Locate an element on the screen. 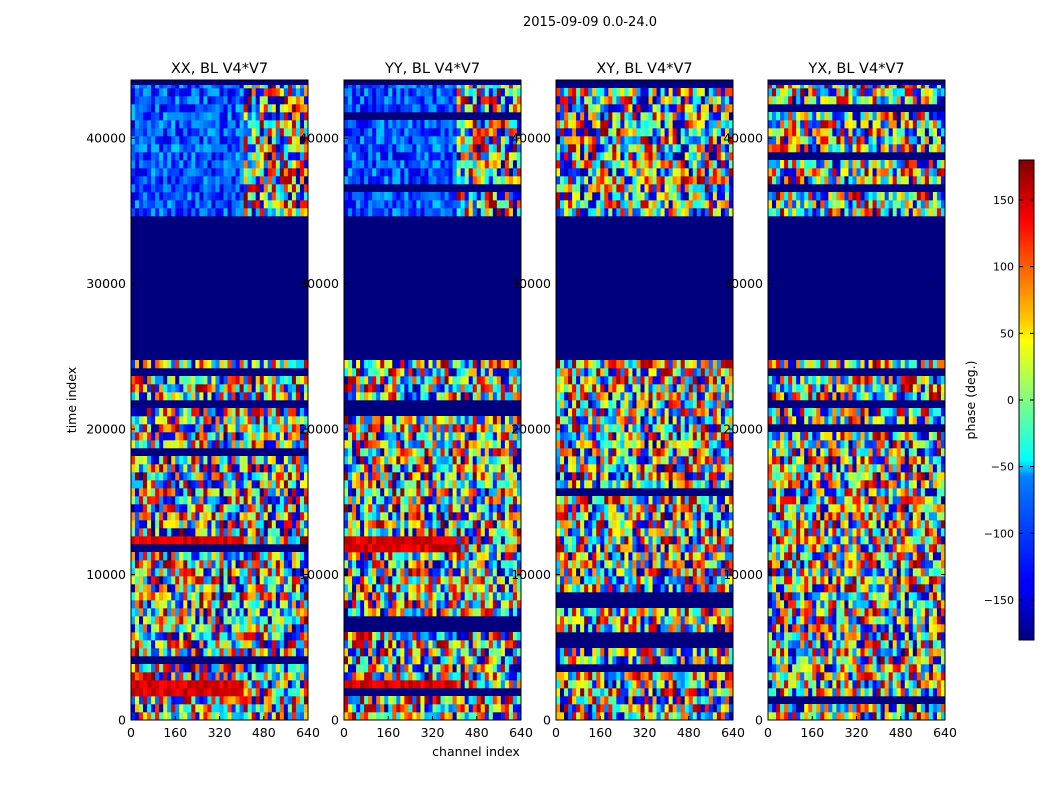  colorbar-tick-label: −150 is located at coordinates (999, 600).